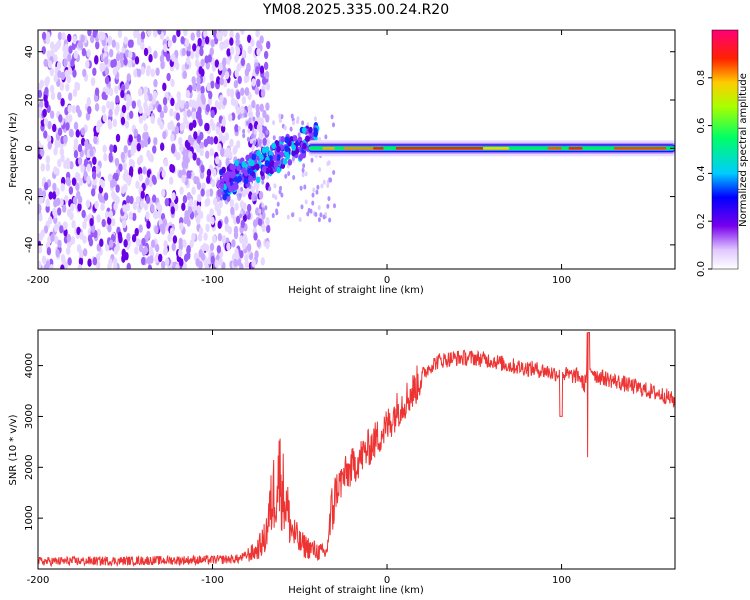 This screenshot has height=600, width=750. Describe the element at coordinates (439, 148) in the screenshot. I see `ridge-peak` at that location.